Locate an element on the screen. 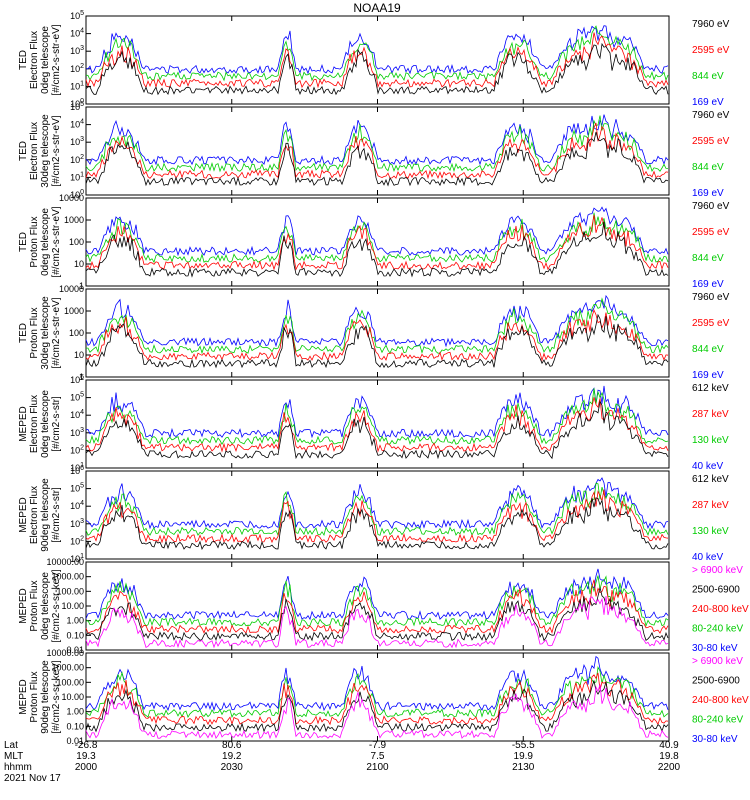  y-tick-label: 10.00 is located at coordinates (72, 606).